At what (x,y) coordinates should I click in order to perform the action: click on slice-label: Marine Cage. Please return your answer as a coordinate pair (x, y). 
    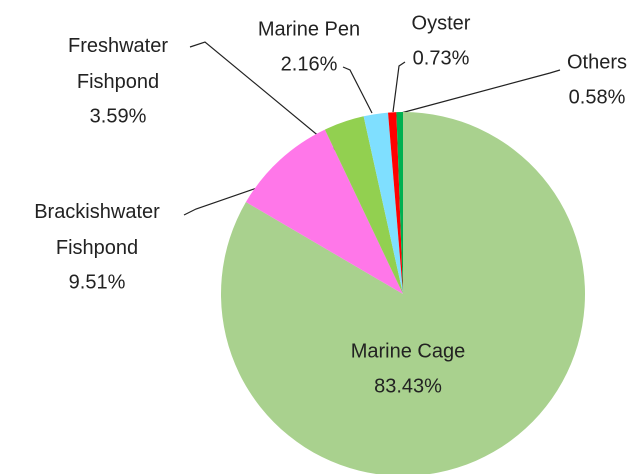
    Looking at the image, I should click on (408, 351).